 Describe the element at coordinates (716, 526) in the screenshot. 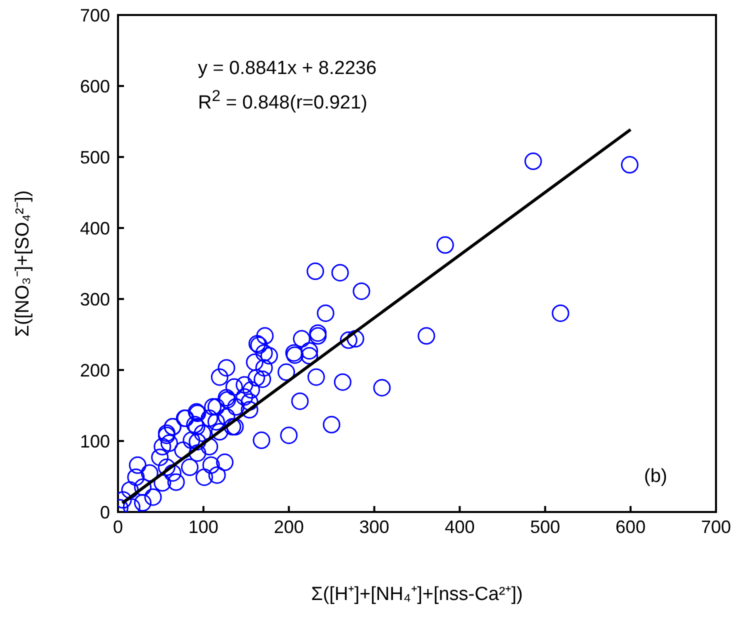

I see `x-tick-label: 700` at that location.